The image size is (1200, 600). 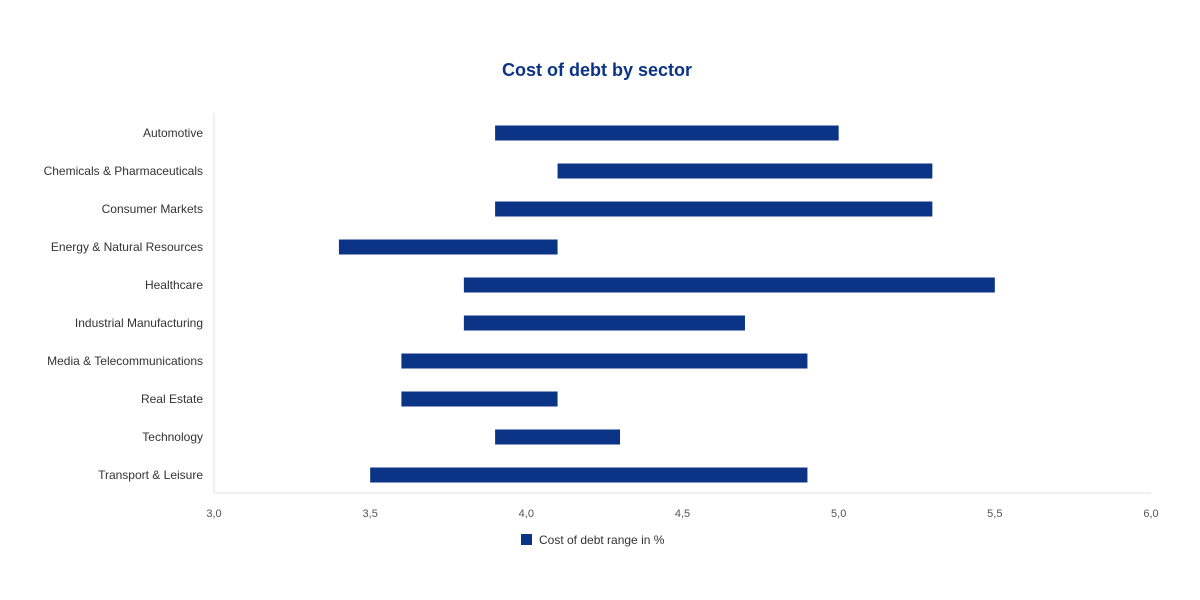 I want to click on category-label: Technology, so click(x=172, y=437).